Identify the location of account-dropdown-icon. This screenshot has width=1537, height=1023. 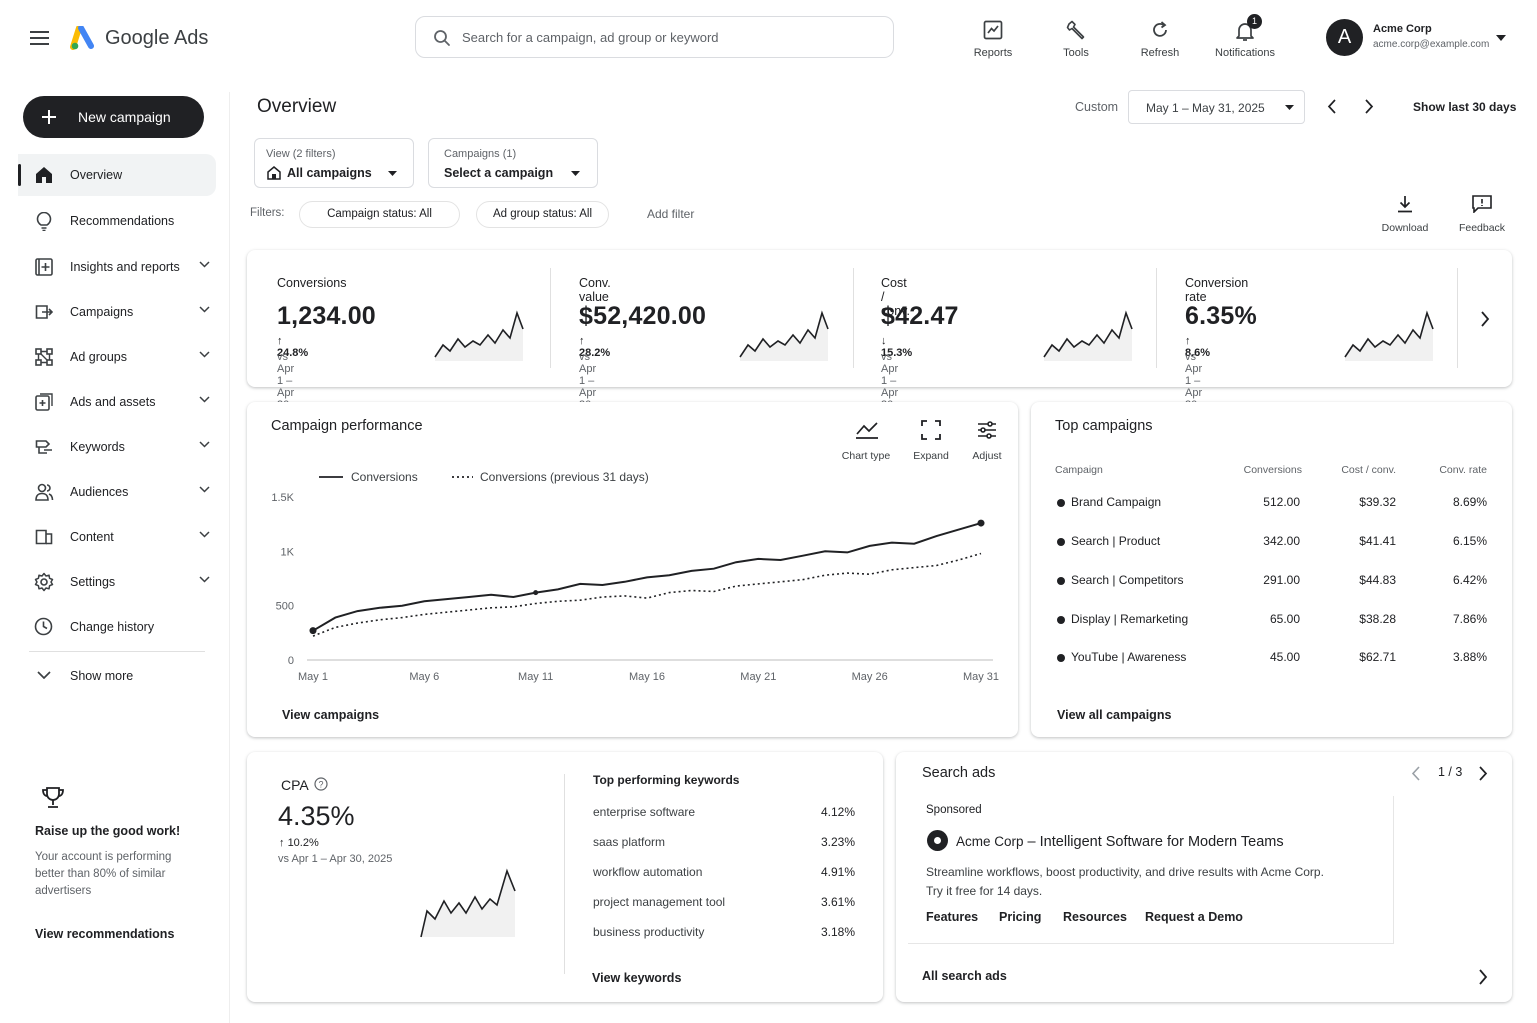
(1501, 38).